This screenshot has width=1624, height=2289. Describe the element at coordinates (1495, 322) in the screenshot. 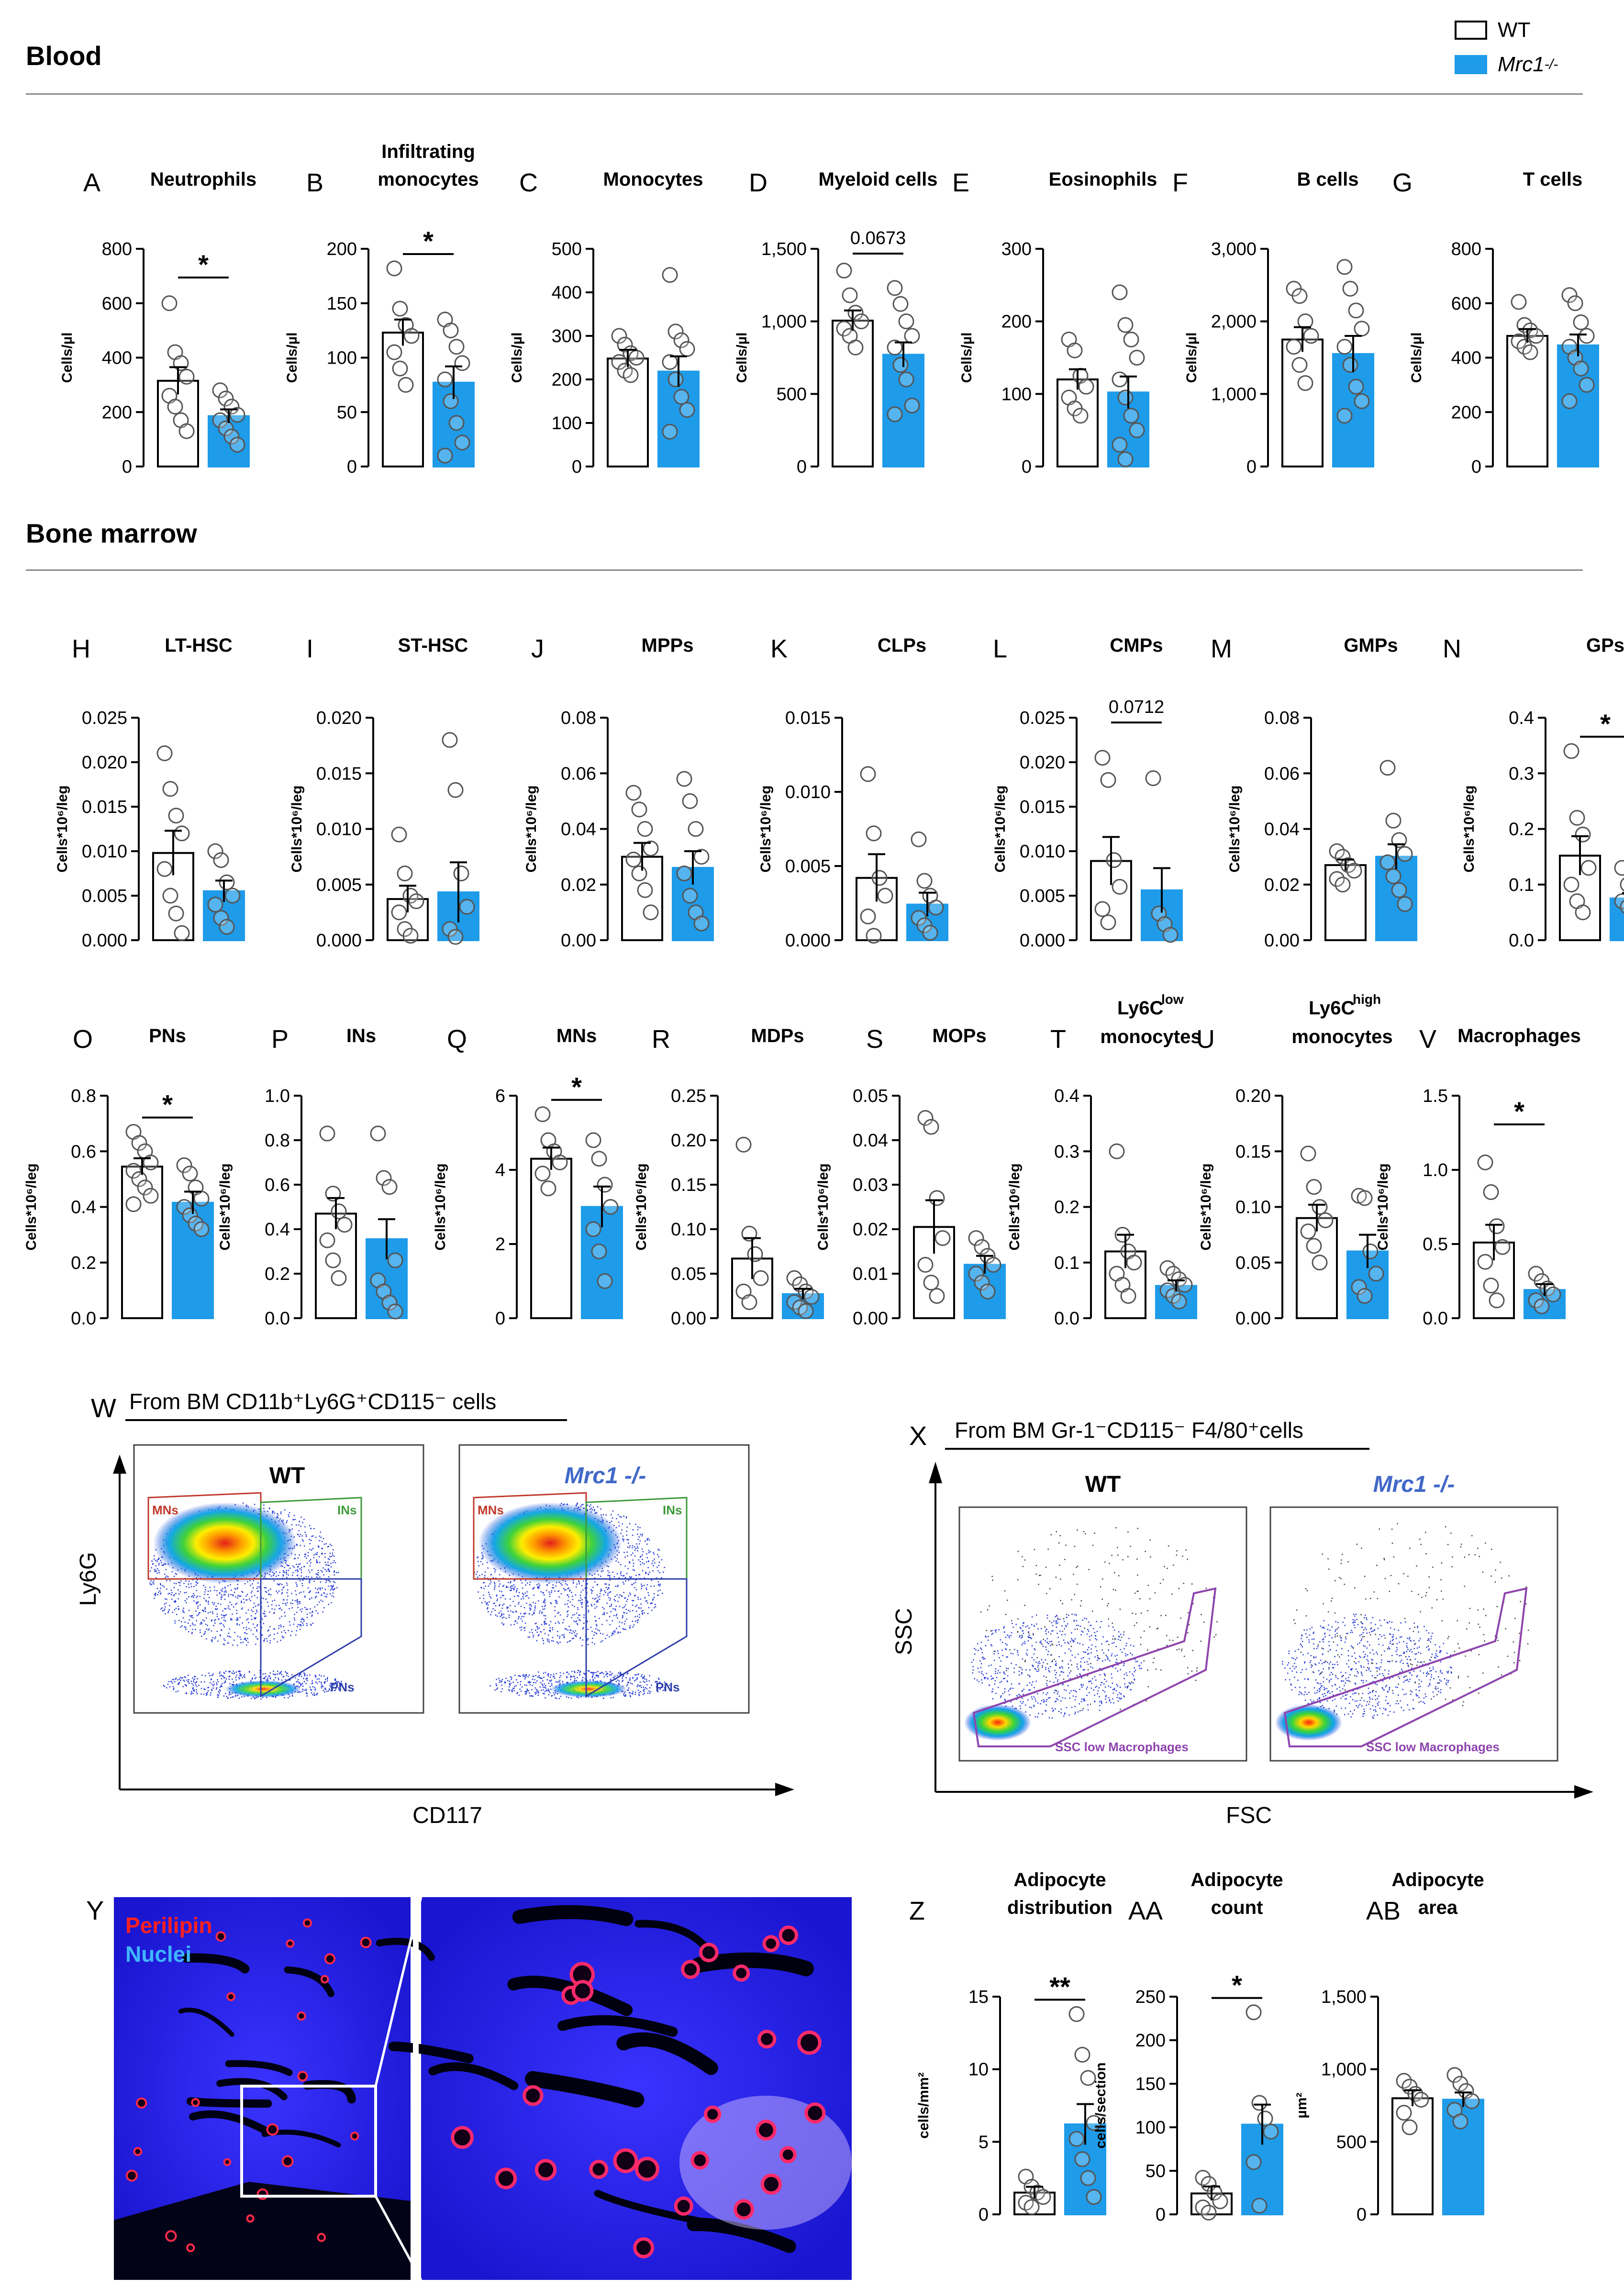

I see `chart-g: G T cells 0 200 400 600 800 Cells/µl` at that location.